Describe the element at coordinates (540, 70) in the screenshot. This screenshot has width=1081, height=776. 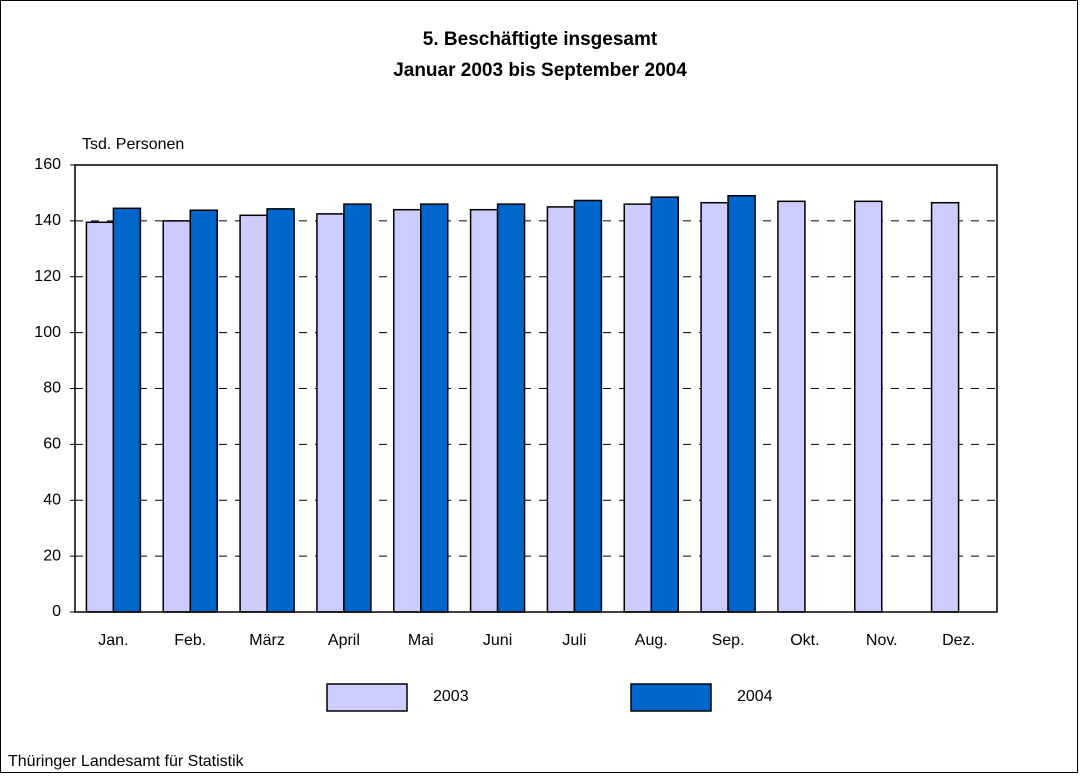
I see `chart-subtitle: Januar 2003 bis September 2004` at that location.